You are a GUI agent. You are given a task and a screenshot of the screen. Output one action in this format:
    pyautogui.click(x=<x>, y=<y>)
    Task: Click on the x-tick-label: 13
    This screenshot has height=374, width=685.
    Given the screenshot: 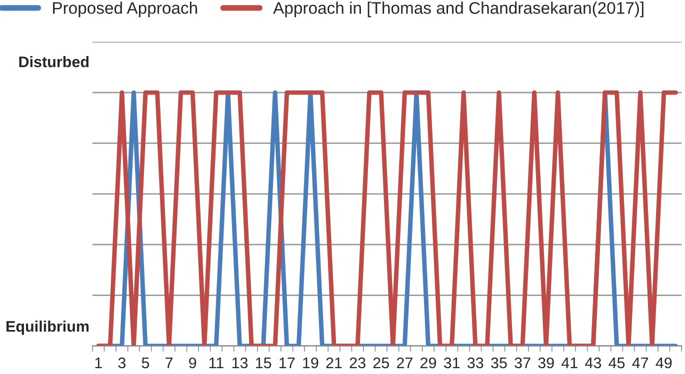 What is the action you would take?
    pyautogui.click(x=240, y=362)
    